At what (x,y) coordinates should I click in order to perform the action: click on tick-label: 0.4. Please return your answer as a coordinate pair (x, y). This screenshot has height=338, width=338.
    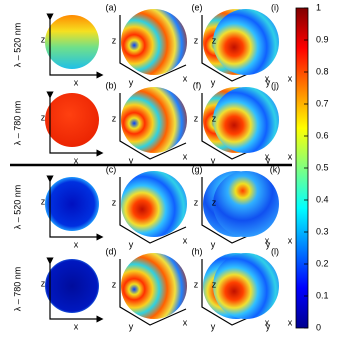
    Looking at the image, I should click on (322, 199).